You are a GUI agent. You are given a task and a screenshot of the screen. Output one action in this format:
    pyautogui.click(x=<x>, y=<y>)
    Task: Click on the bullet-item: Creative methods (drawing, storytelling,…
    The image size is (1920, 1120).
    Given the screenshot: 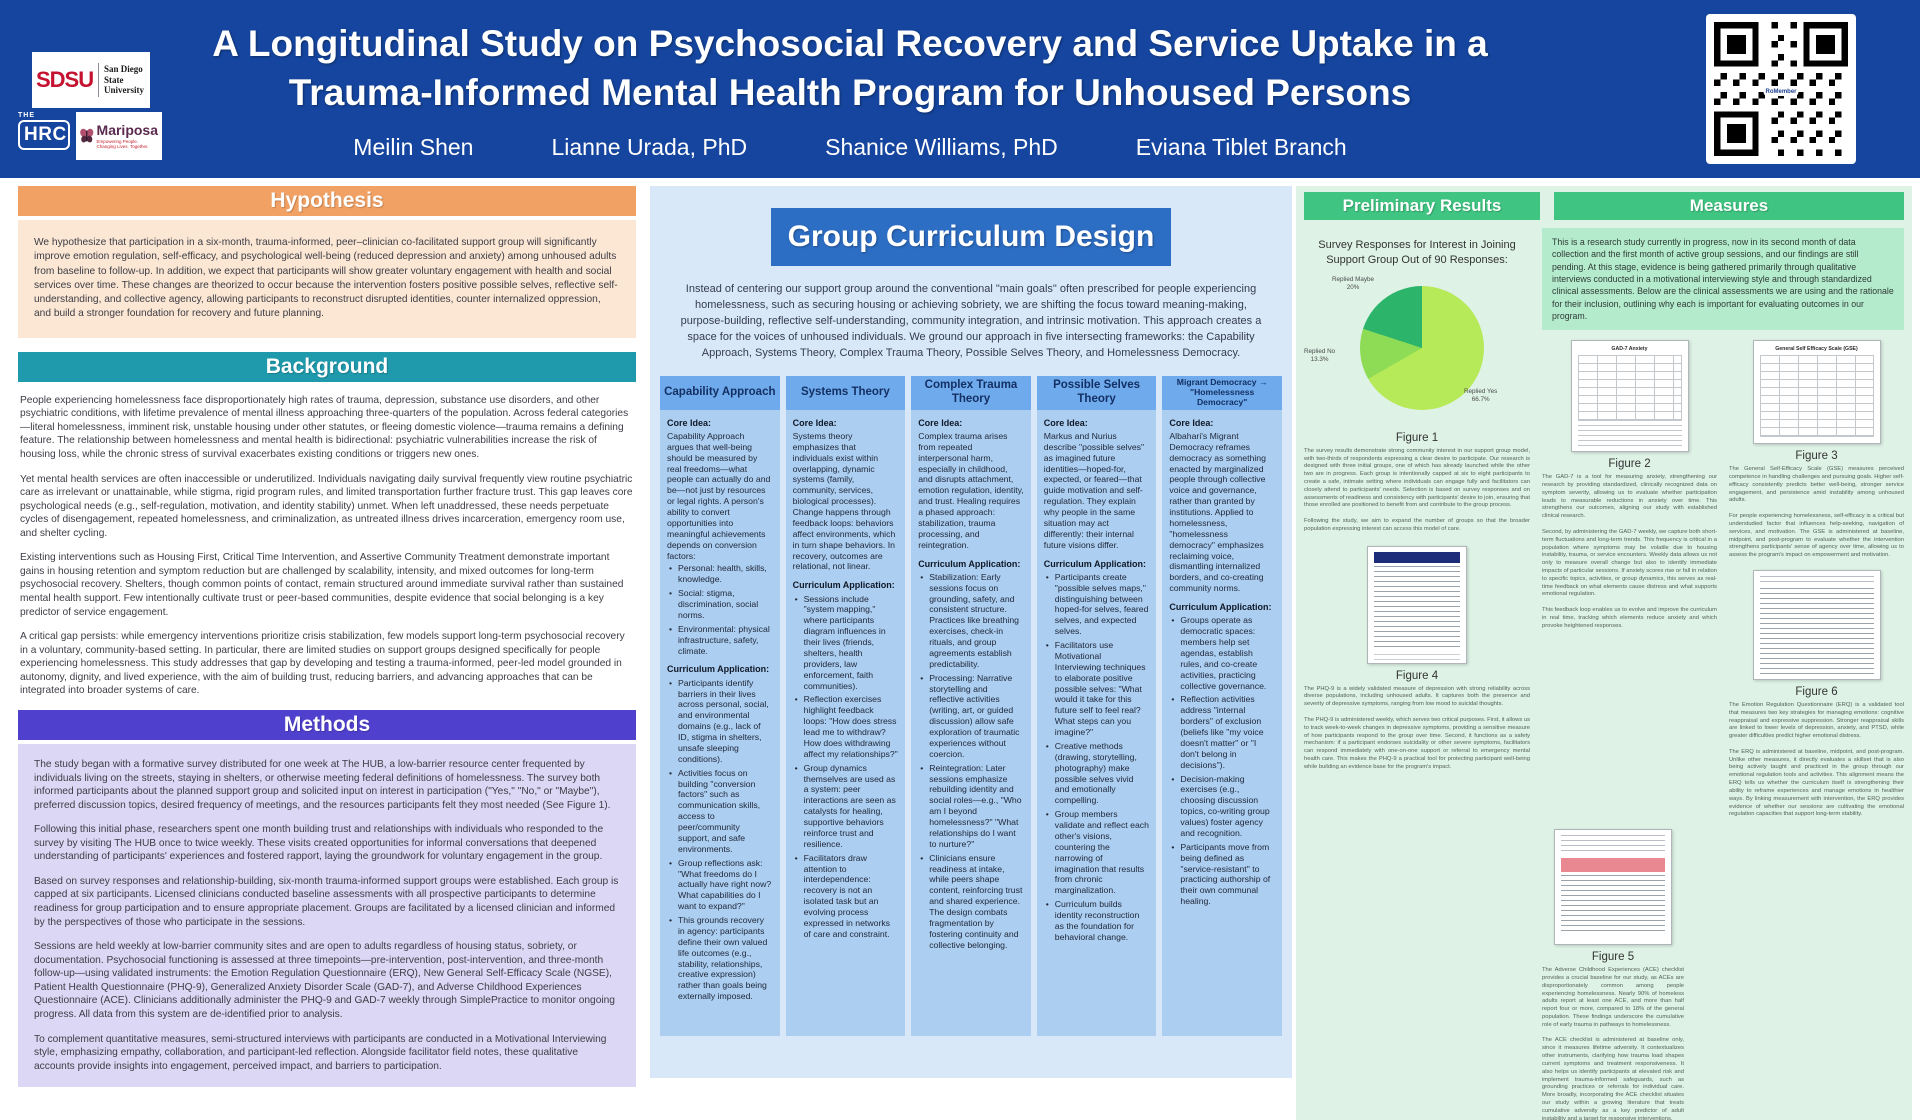 What is the action you would take?
    pyautogui.click(x=1098, y=773)
    